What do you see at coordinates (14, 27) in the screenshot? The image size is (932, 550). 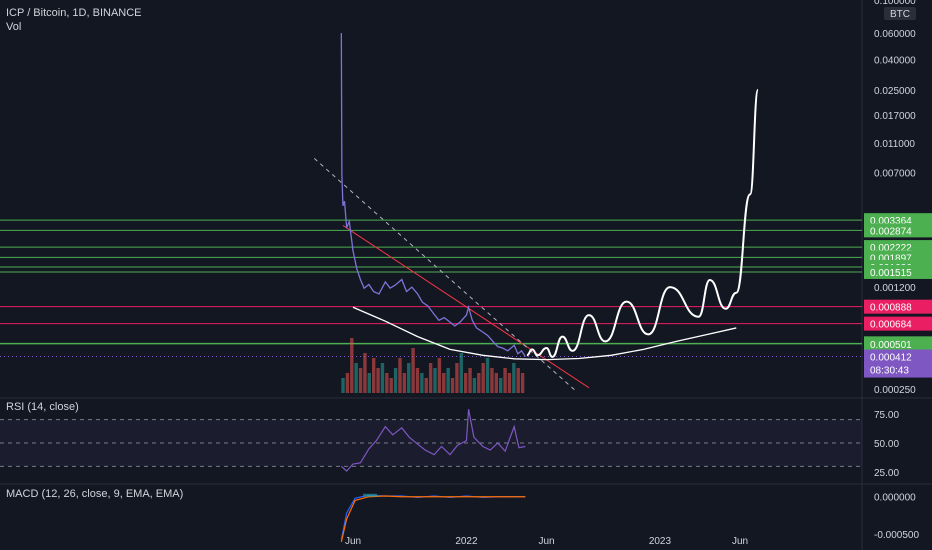 I see `volume-label: Vol` at bounding box center [14, 27].